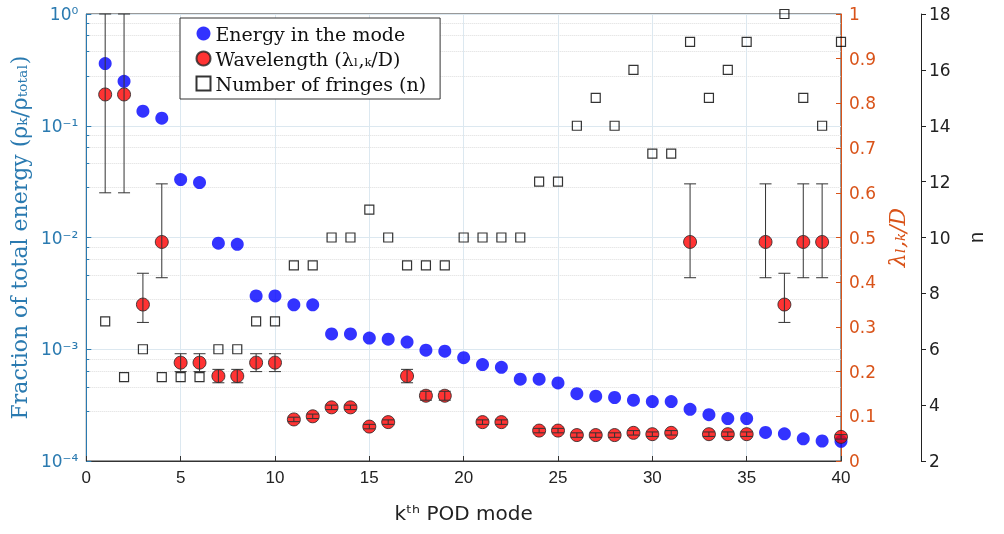 This screenshot has height=534, width=1004. I want to click on y2-tick-label: 0.1, so click(863, 416).